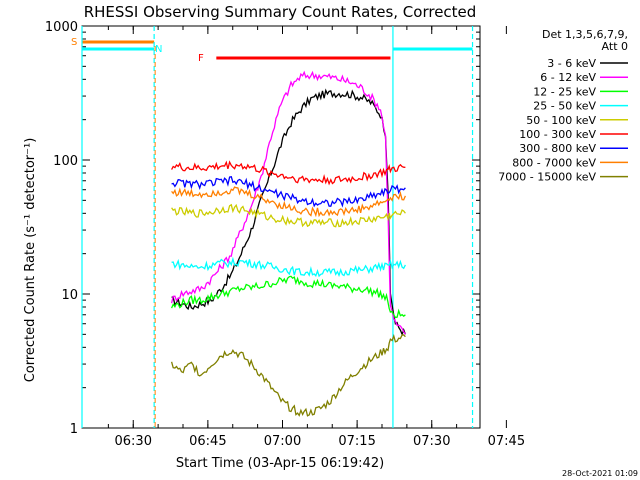  I want to click on legend-header: Att 0, so click(615, 46).